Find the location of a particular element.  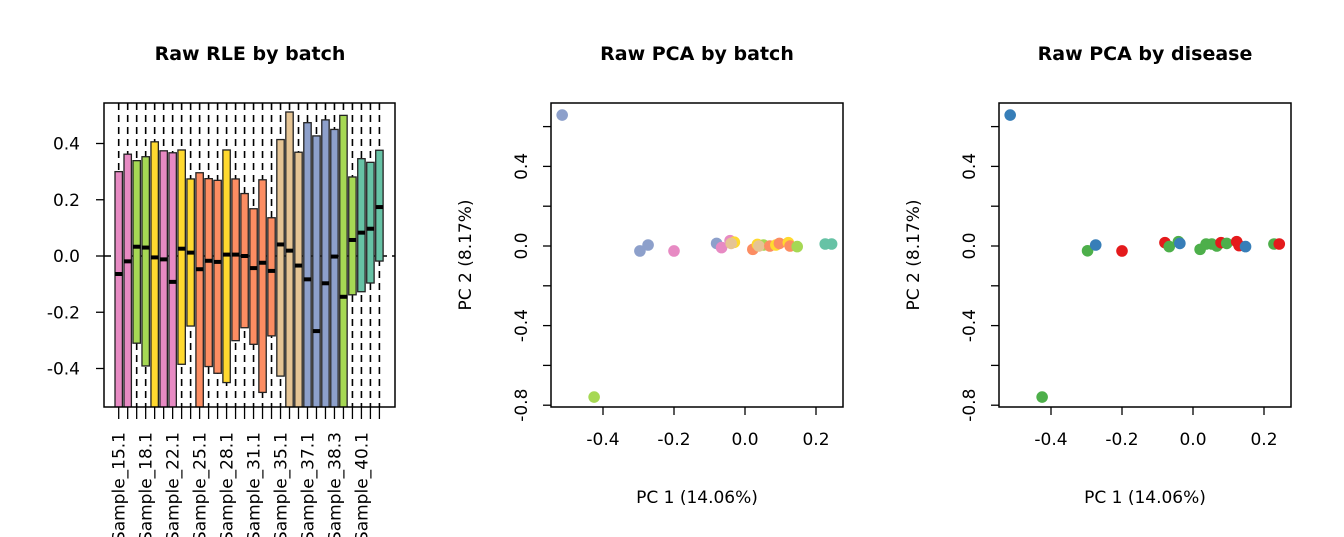

pca-batch-ylabel: PC 2 (8.17%) is located at coordinates (466, 254).